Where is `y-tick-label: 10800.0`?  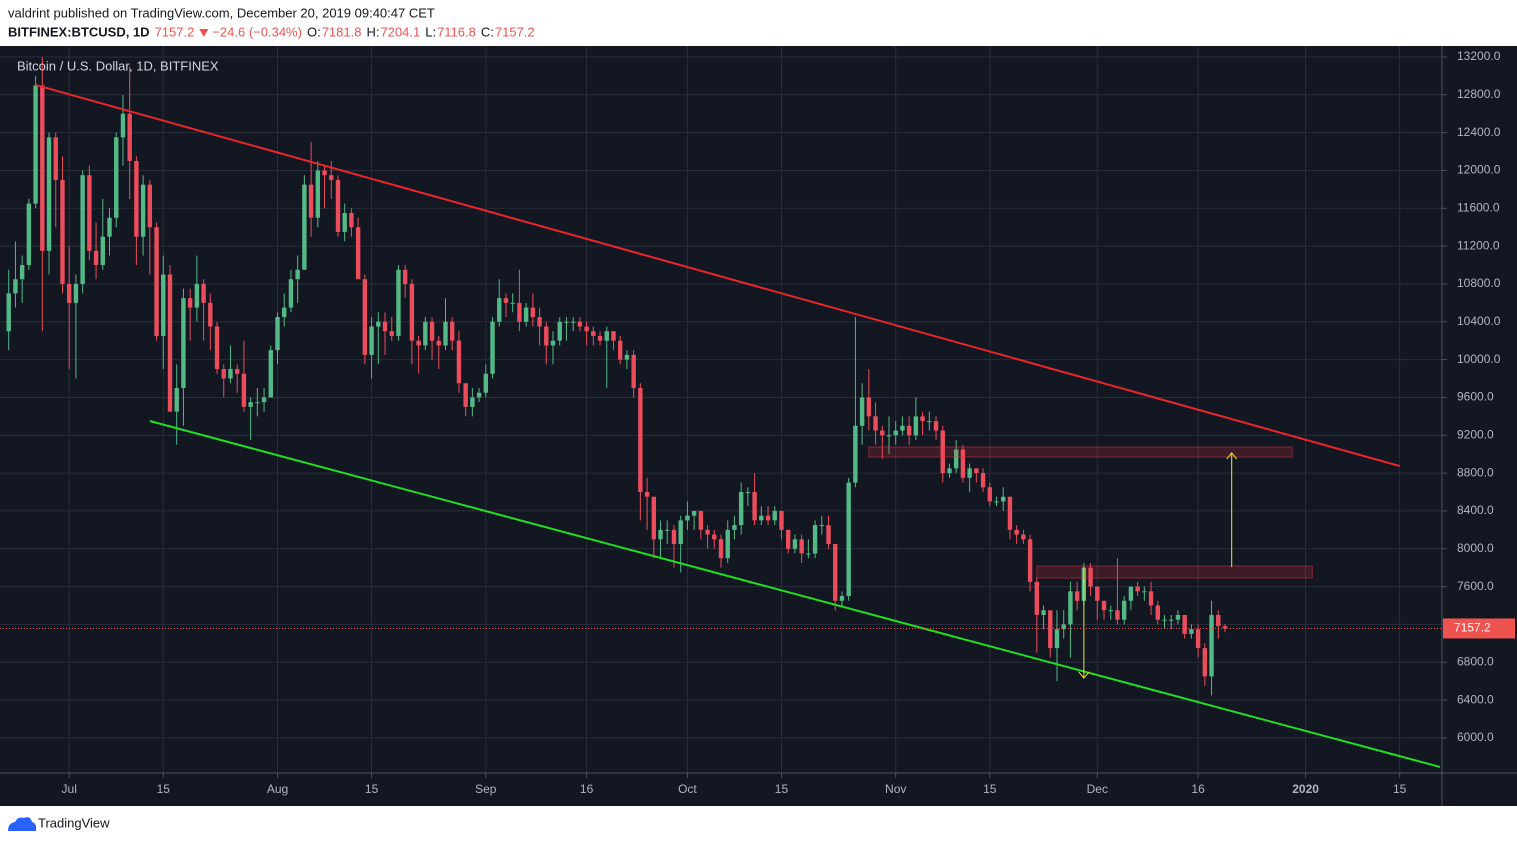
y-tick-label: 10800.0 is located at coordinates (1479, 283).